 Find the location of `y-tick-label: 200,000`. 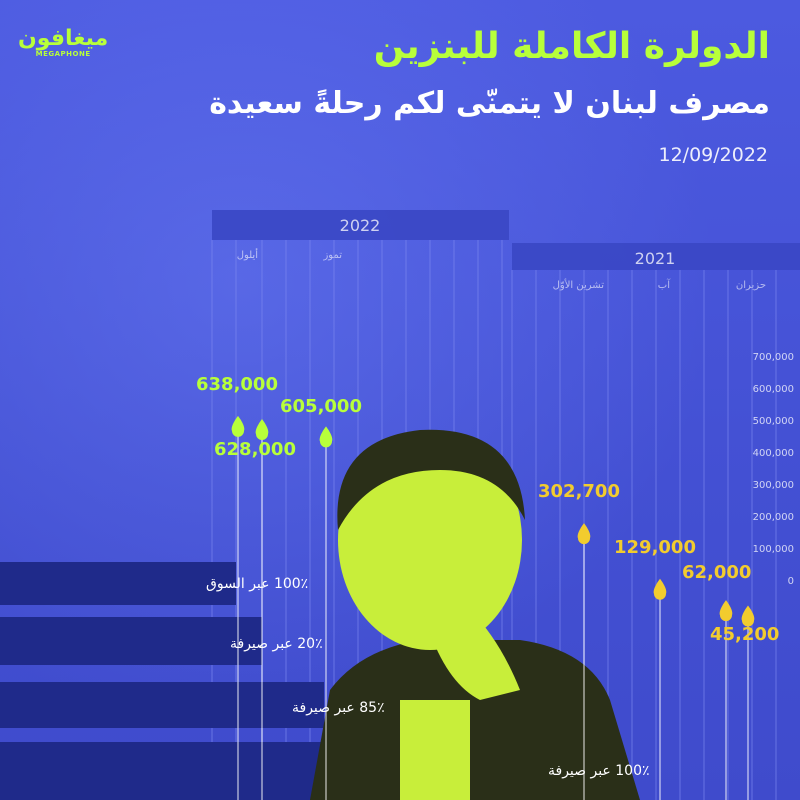

y-tick-label: 200,000 is located at coordinates (773, 517).